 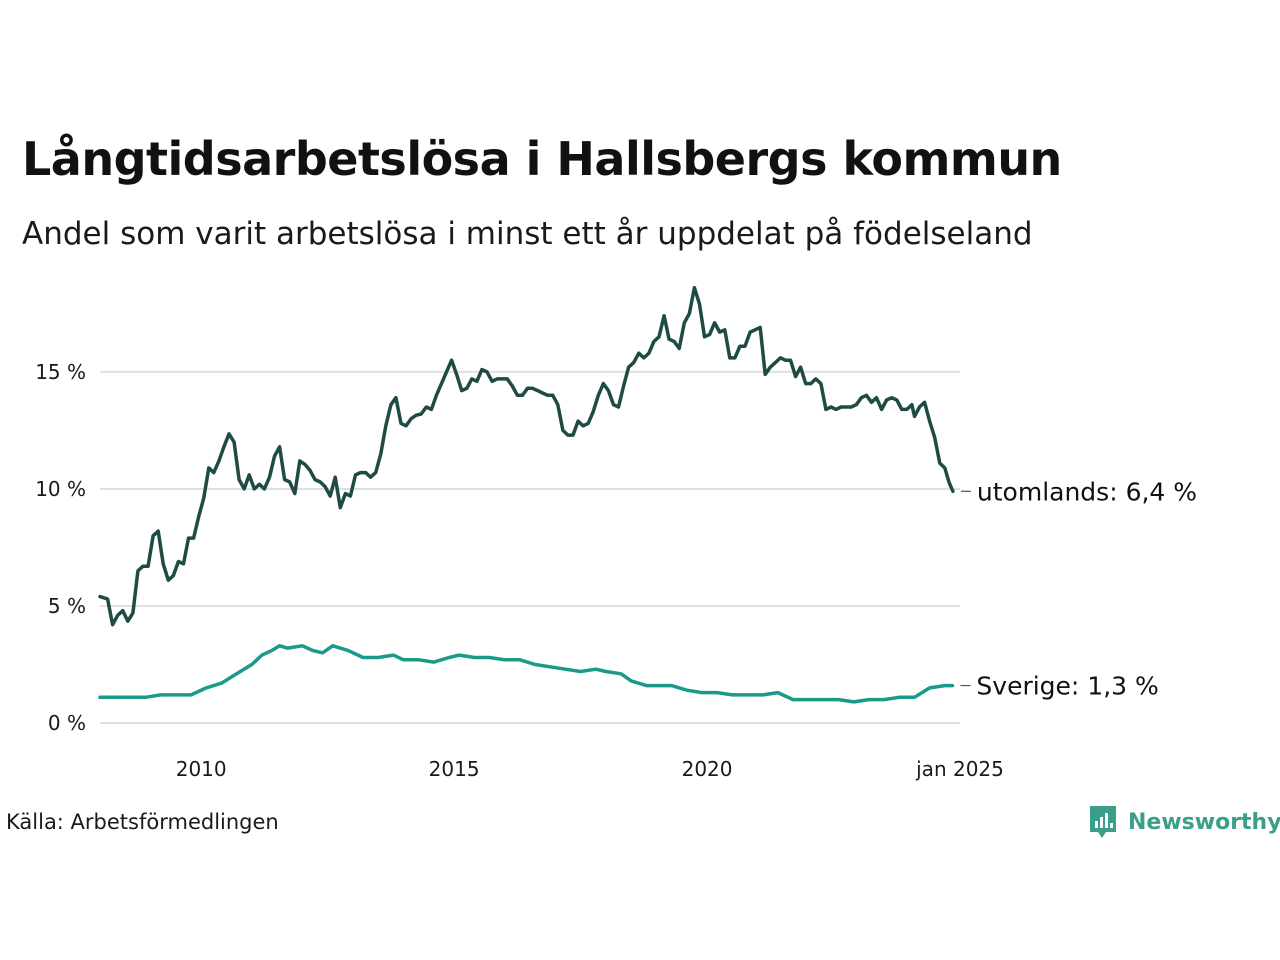 What do you see at coordinates (142, 822) in the screenshot?
I see `source-note: Källa: Arbetsförmedlingen` at bounding box center [142, 822].